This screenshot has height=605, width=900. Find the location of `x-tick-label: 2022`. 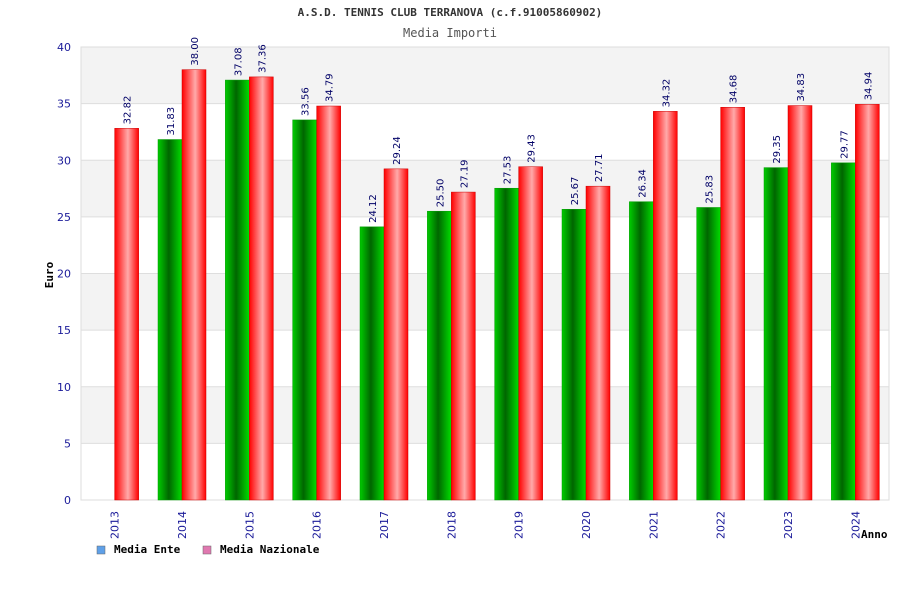

x-tick-label: 2022 is located at coordinates (721, 525).